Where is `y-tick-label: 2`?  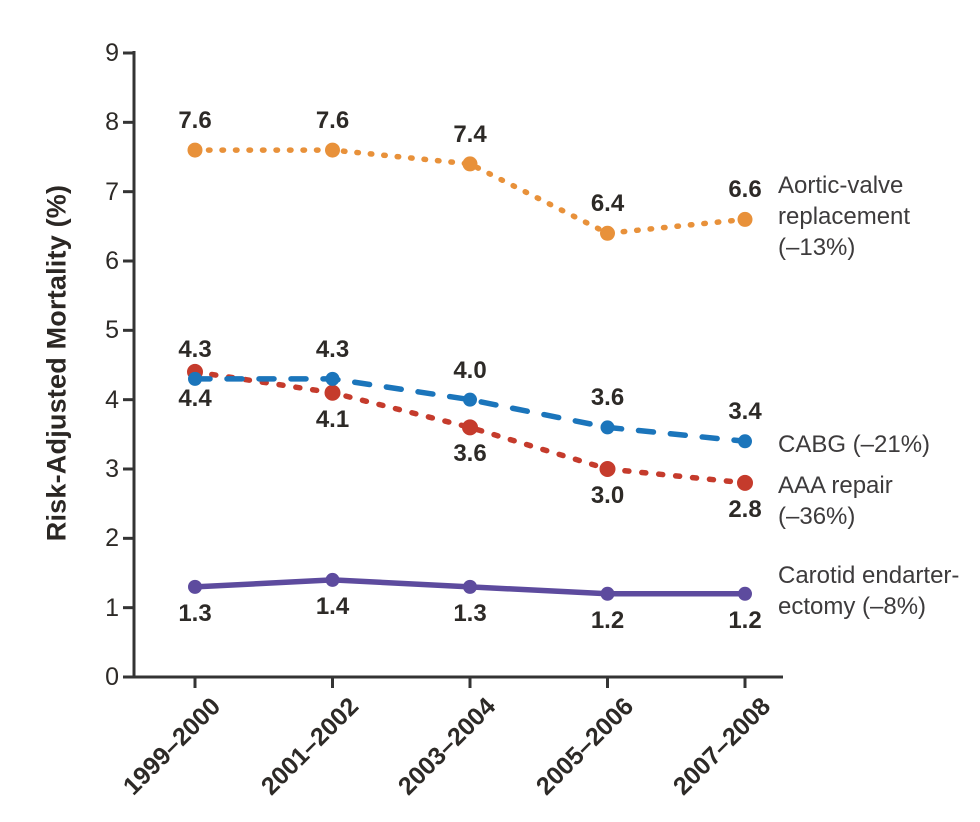
y-tick-label: 2 is located at coordinates (112, 538).